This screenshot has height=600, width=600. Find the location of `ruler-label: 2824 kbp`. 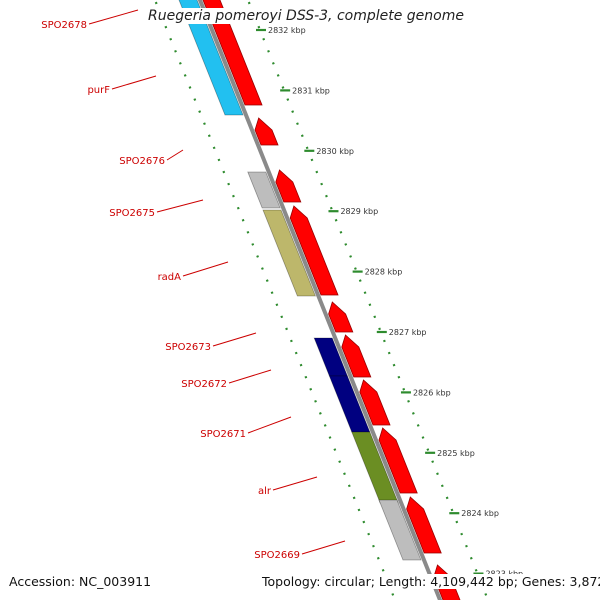

ruler-label: 2824 kbp is located at coordinates (480, 513).